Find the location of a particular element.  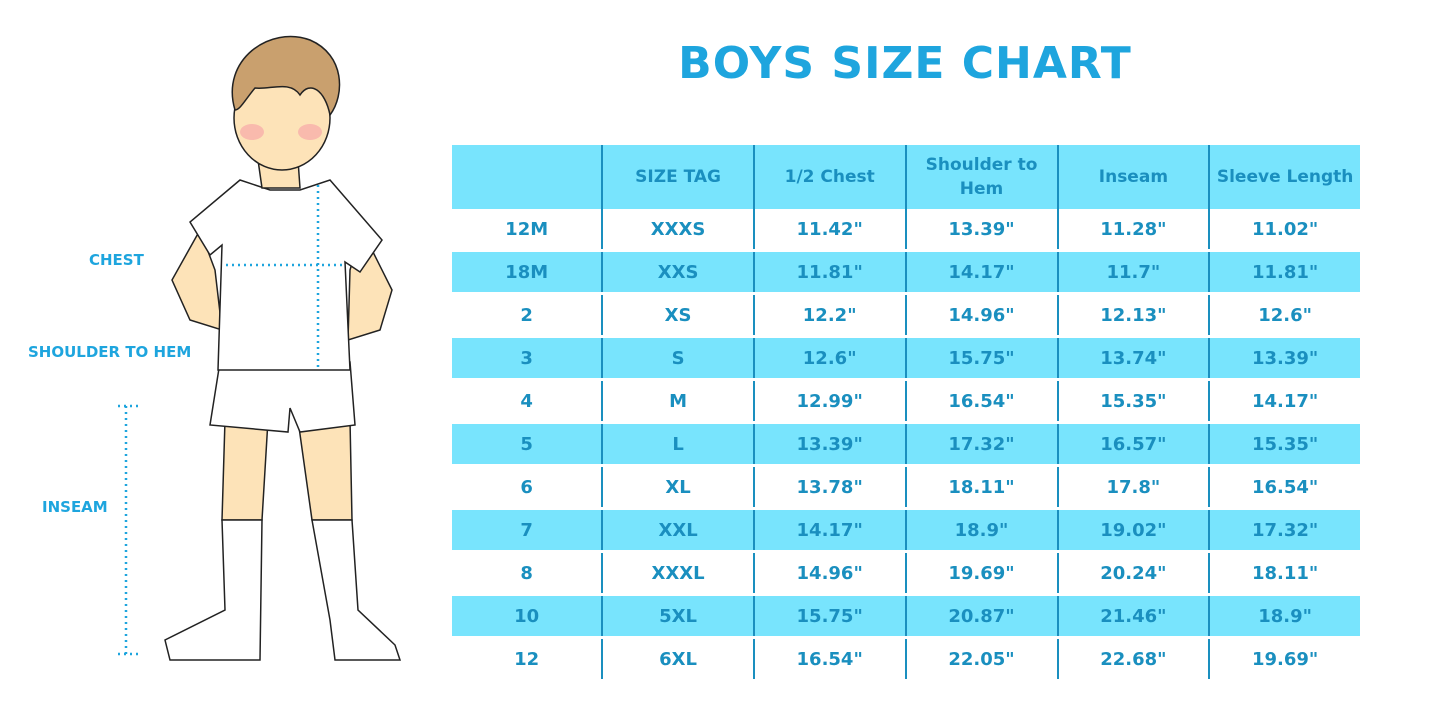

inseam-label: INSEAM is located at coordinates (75, 507).